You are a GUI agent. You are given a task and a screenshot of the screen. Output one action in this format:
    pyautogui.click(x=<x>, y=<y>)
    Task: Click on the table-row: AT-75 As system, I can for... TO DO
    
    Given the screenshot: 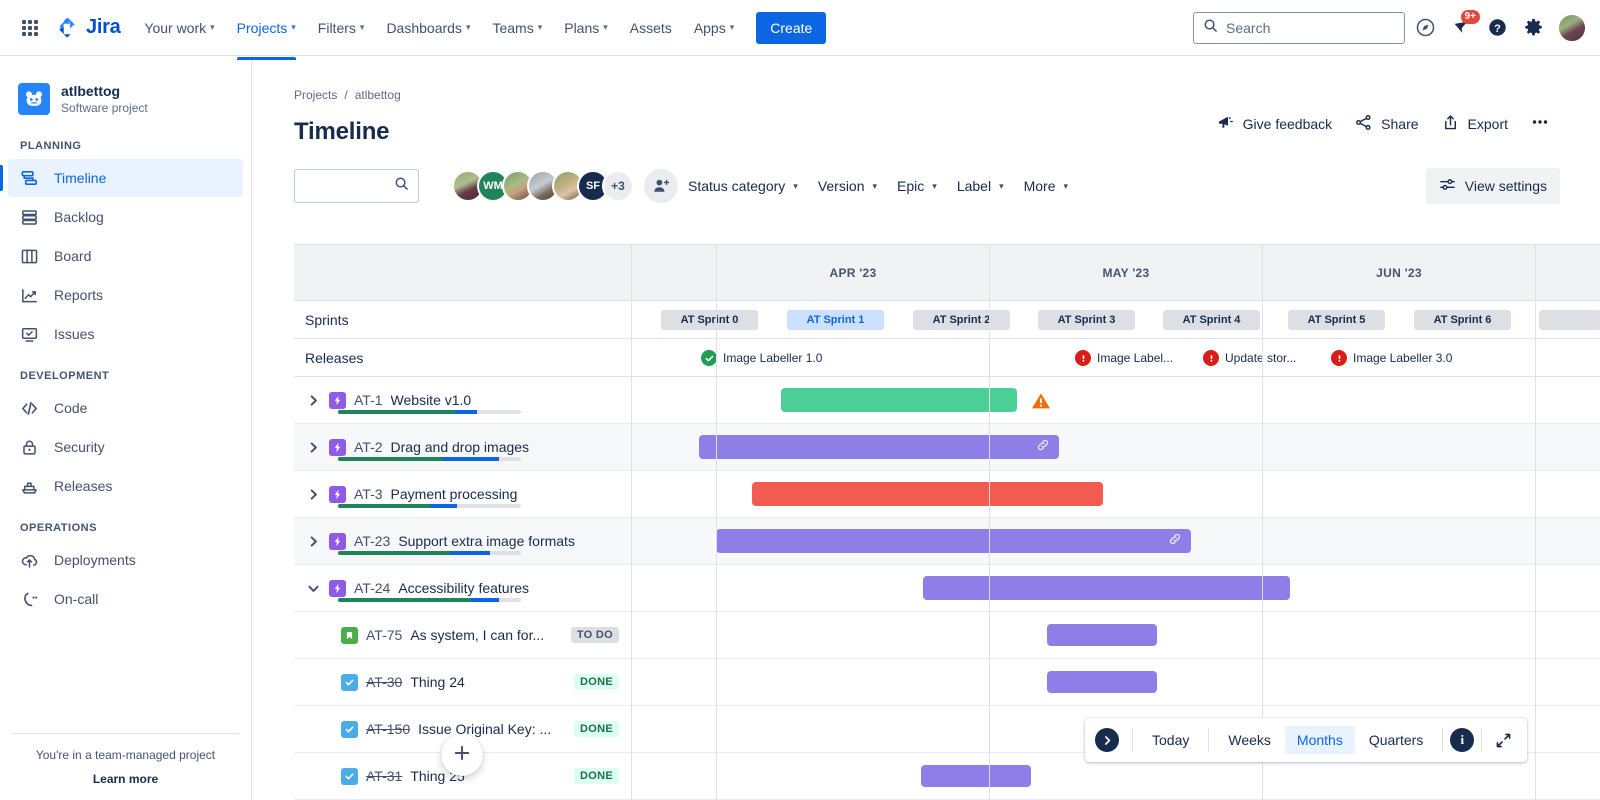 What is the action you would take?
    pyautogui.click(x=947, y=635)
    